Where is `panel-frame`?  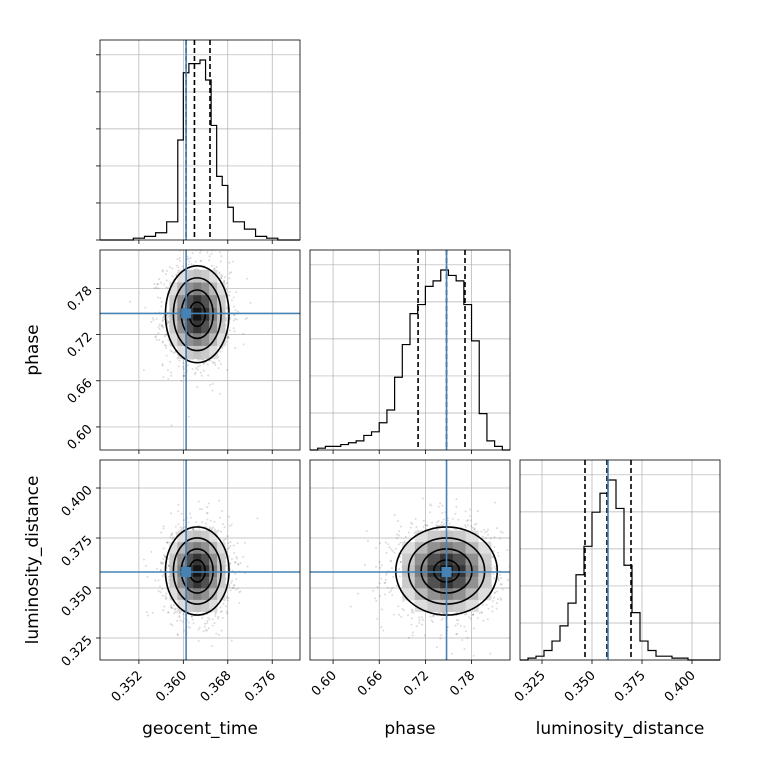 panel-frame is located at coordinates (200, 350).